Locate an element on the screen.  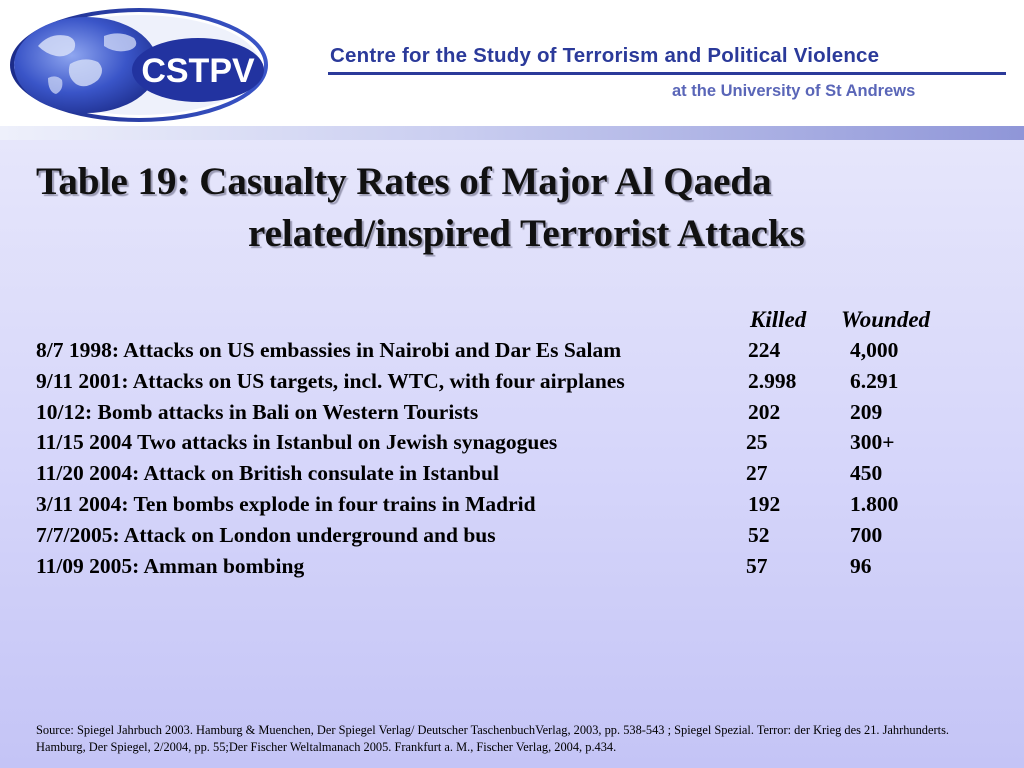
killed-value: 52 is located at coordinates (759, 534).